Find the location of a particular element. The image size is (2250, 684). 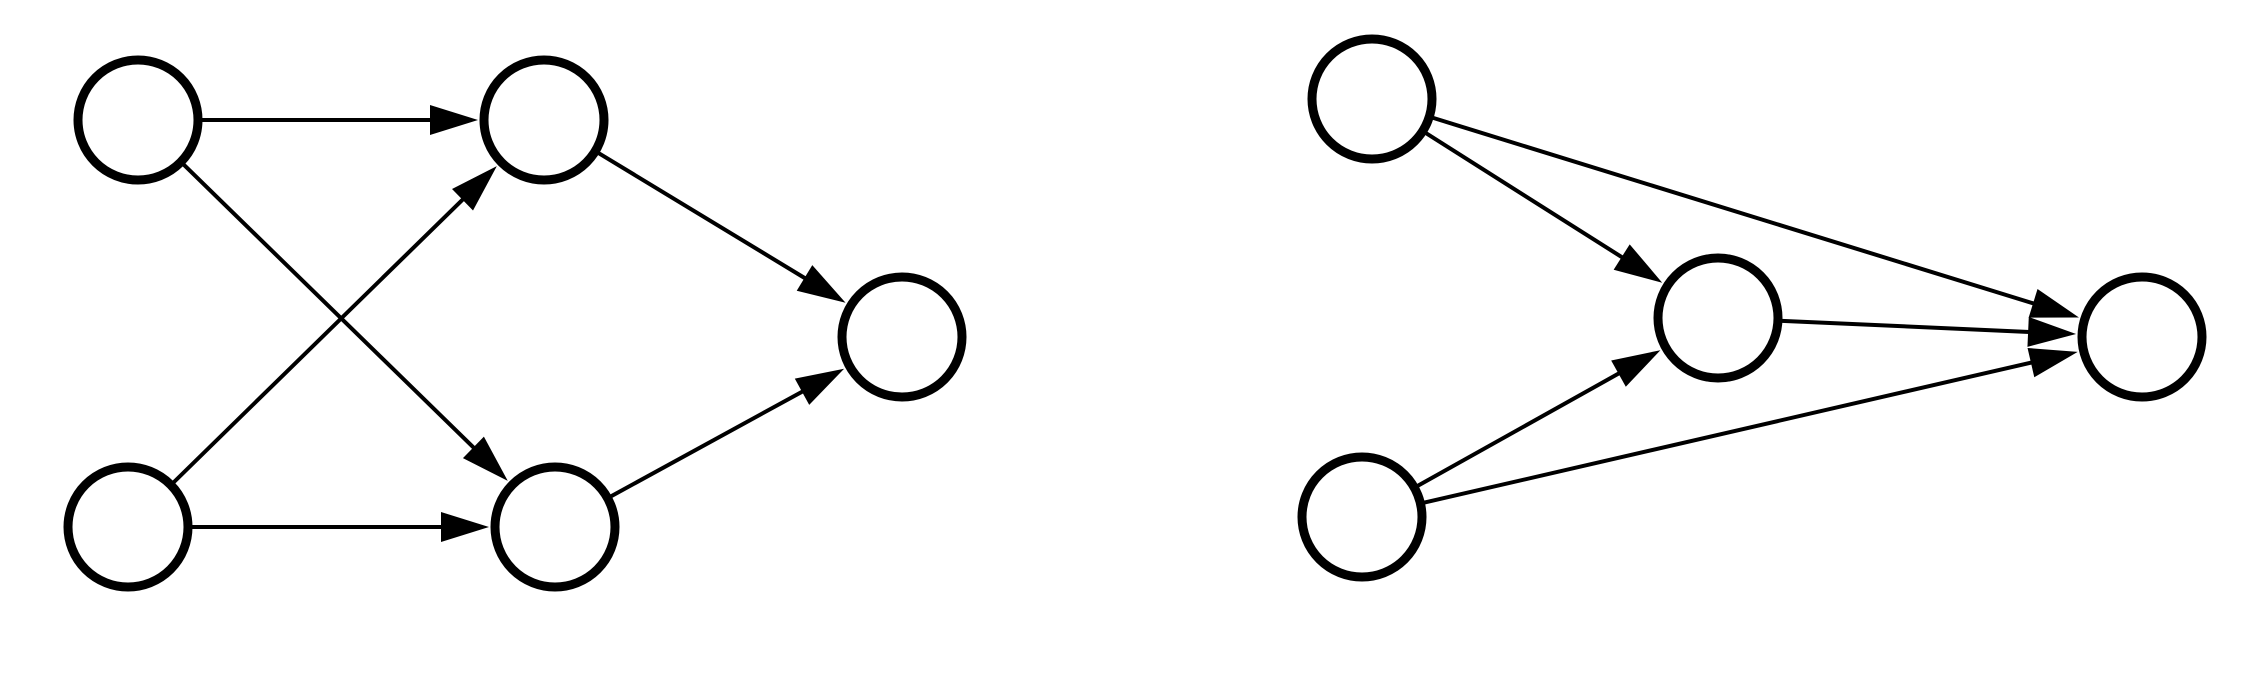

node-A is located at coordinates (138, 120).